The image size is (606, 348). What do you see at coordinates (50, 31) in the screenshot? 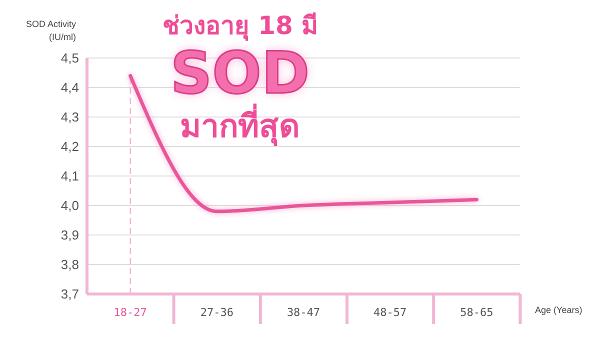
I see `y-axis-title: SOD Activity (IU/ml)` at bounding box center [50, 31].